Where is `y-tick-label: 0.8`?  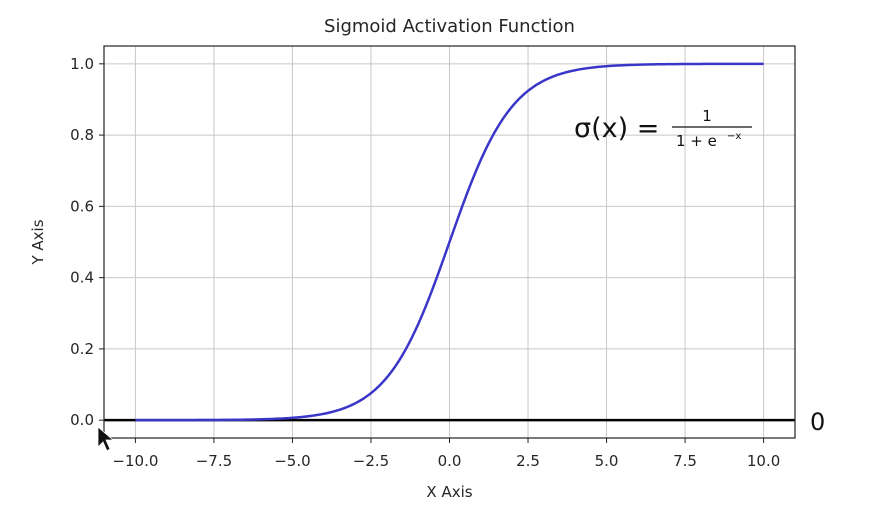
y-tick-label: 0.8 is located at coordinates (82, 135).